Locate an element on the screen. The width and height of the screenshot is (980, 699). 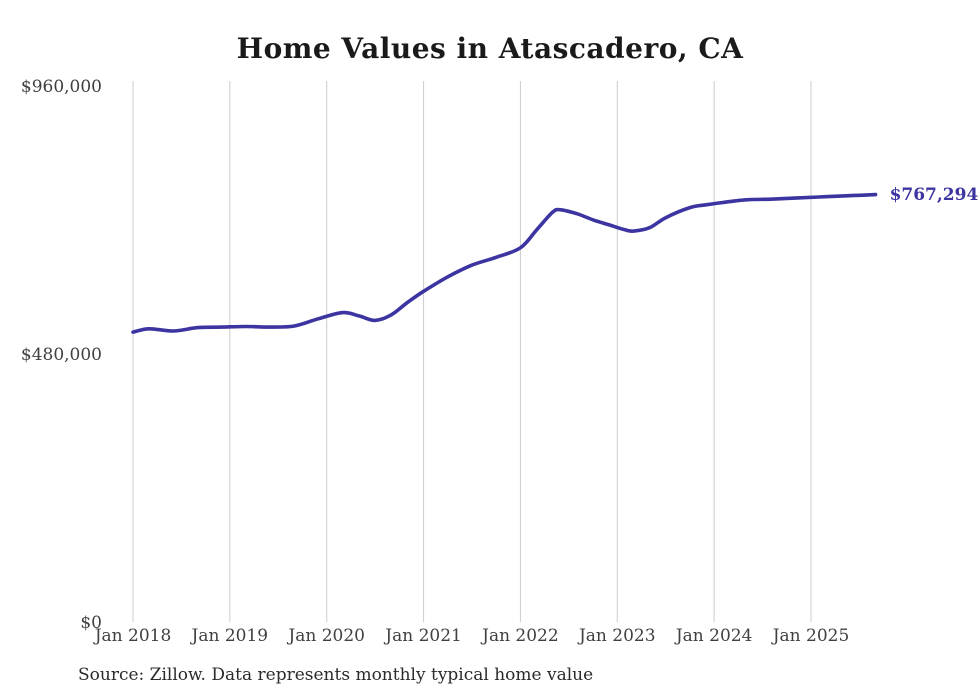
current-value-label: $767,294 is located at coordinates (934, 194).